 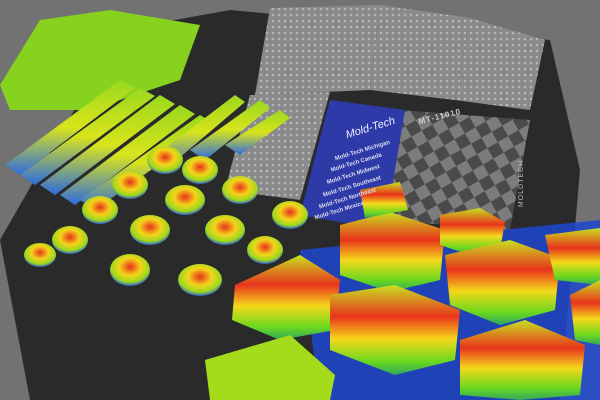 What do you see at coordinates (100, 60) in the screenshot?
I see `scan-noise-field` at bounding box center [100, 60].